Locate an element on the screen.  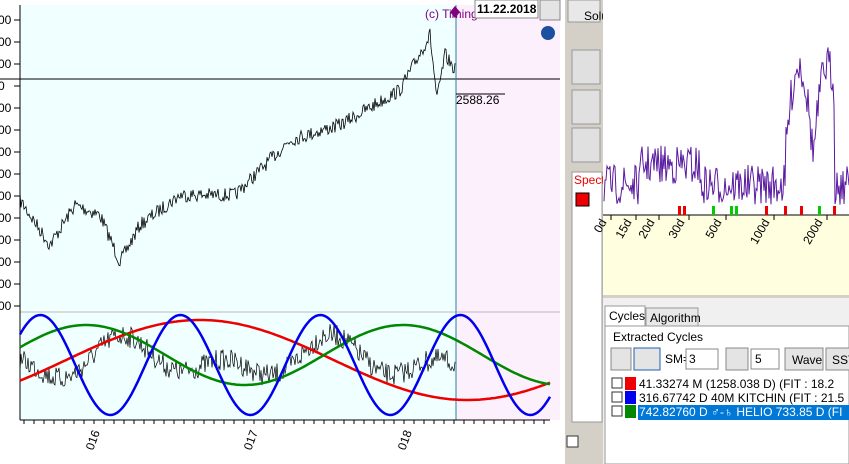
x-tick-label: 017 is located at coordinates (251, 440).